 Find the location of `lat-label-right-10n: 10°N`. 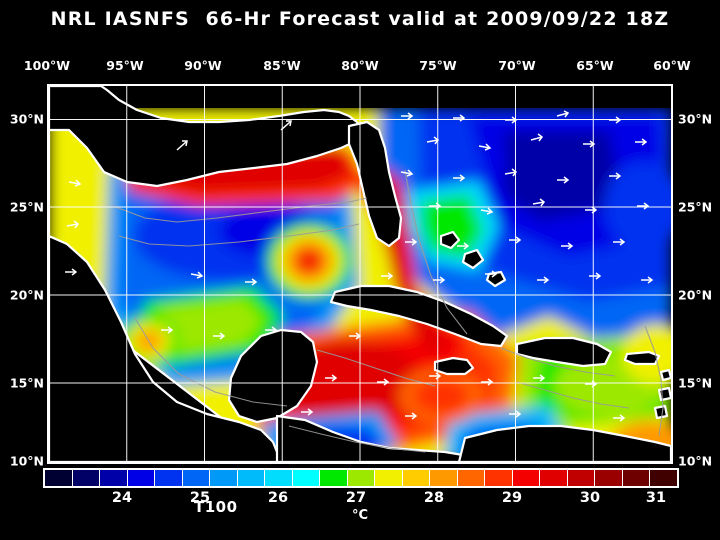

lat-label-right-10n: 10°N is located at coordinates (695, 461).